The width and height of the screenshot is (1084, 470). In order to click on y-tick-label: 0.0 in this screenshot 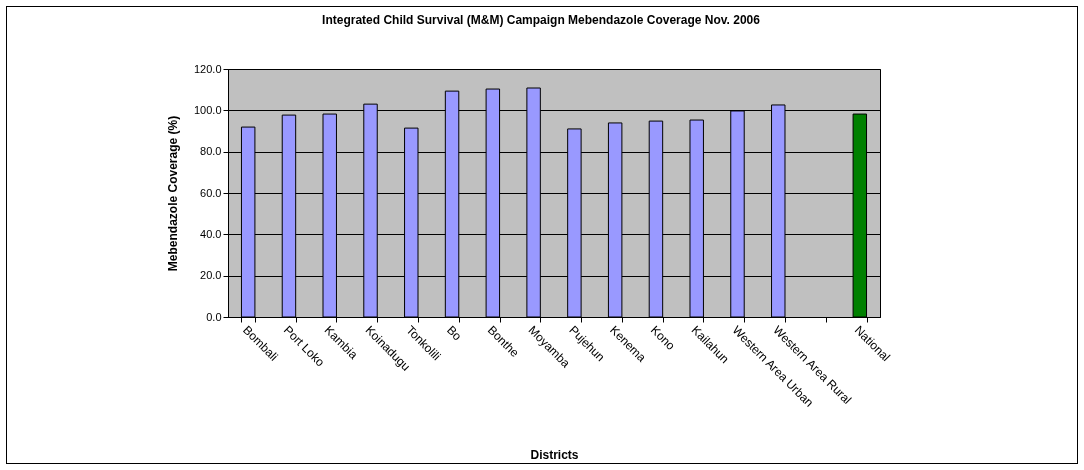, I will do `click(214, 316)`.